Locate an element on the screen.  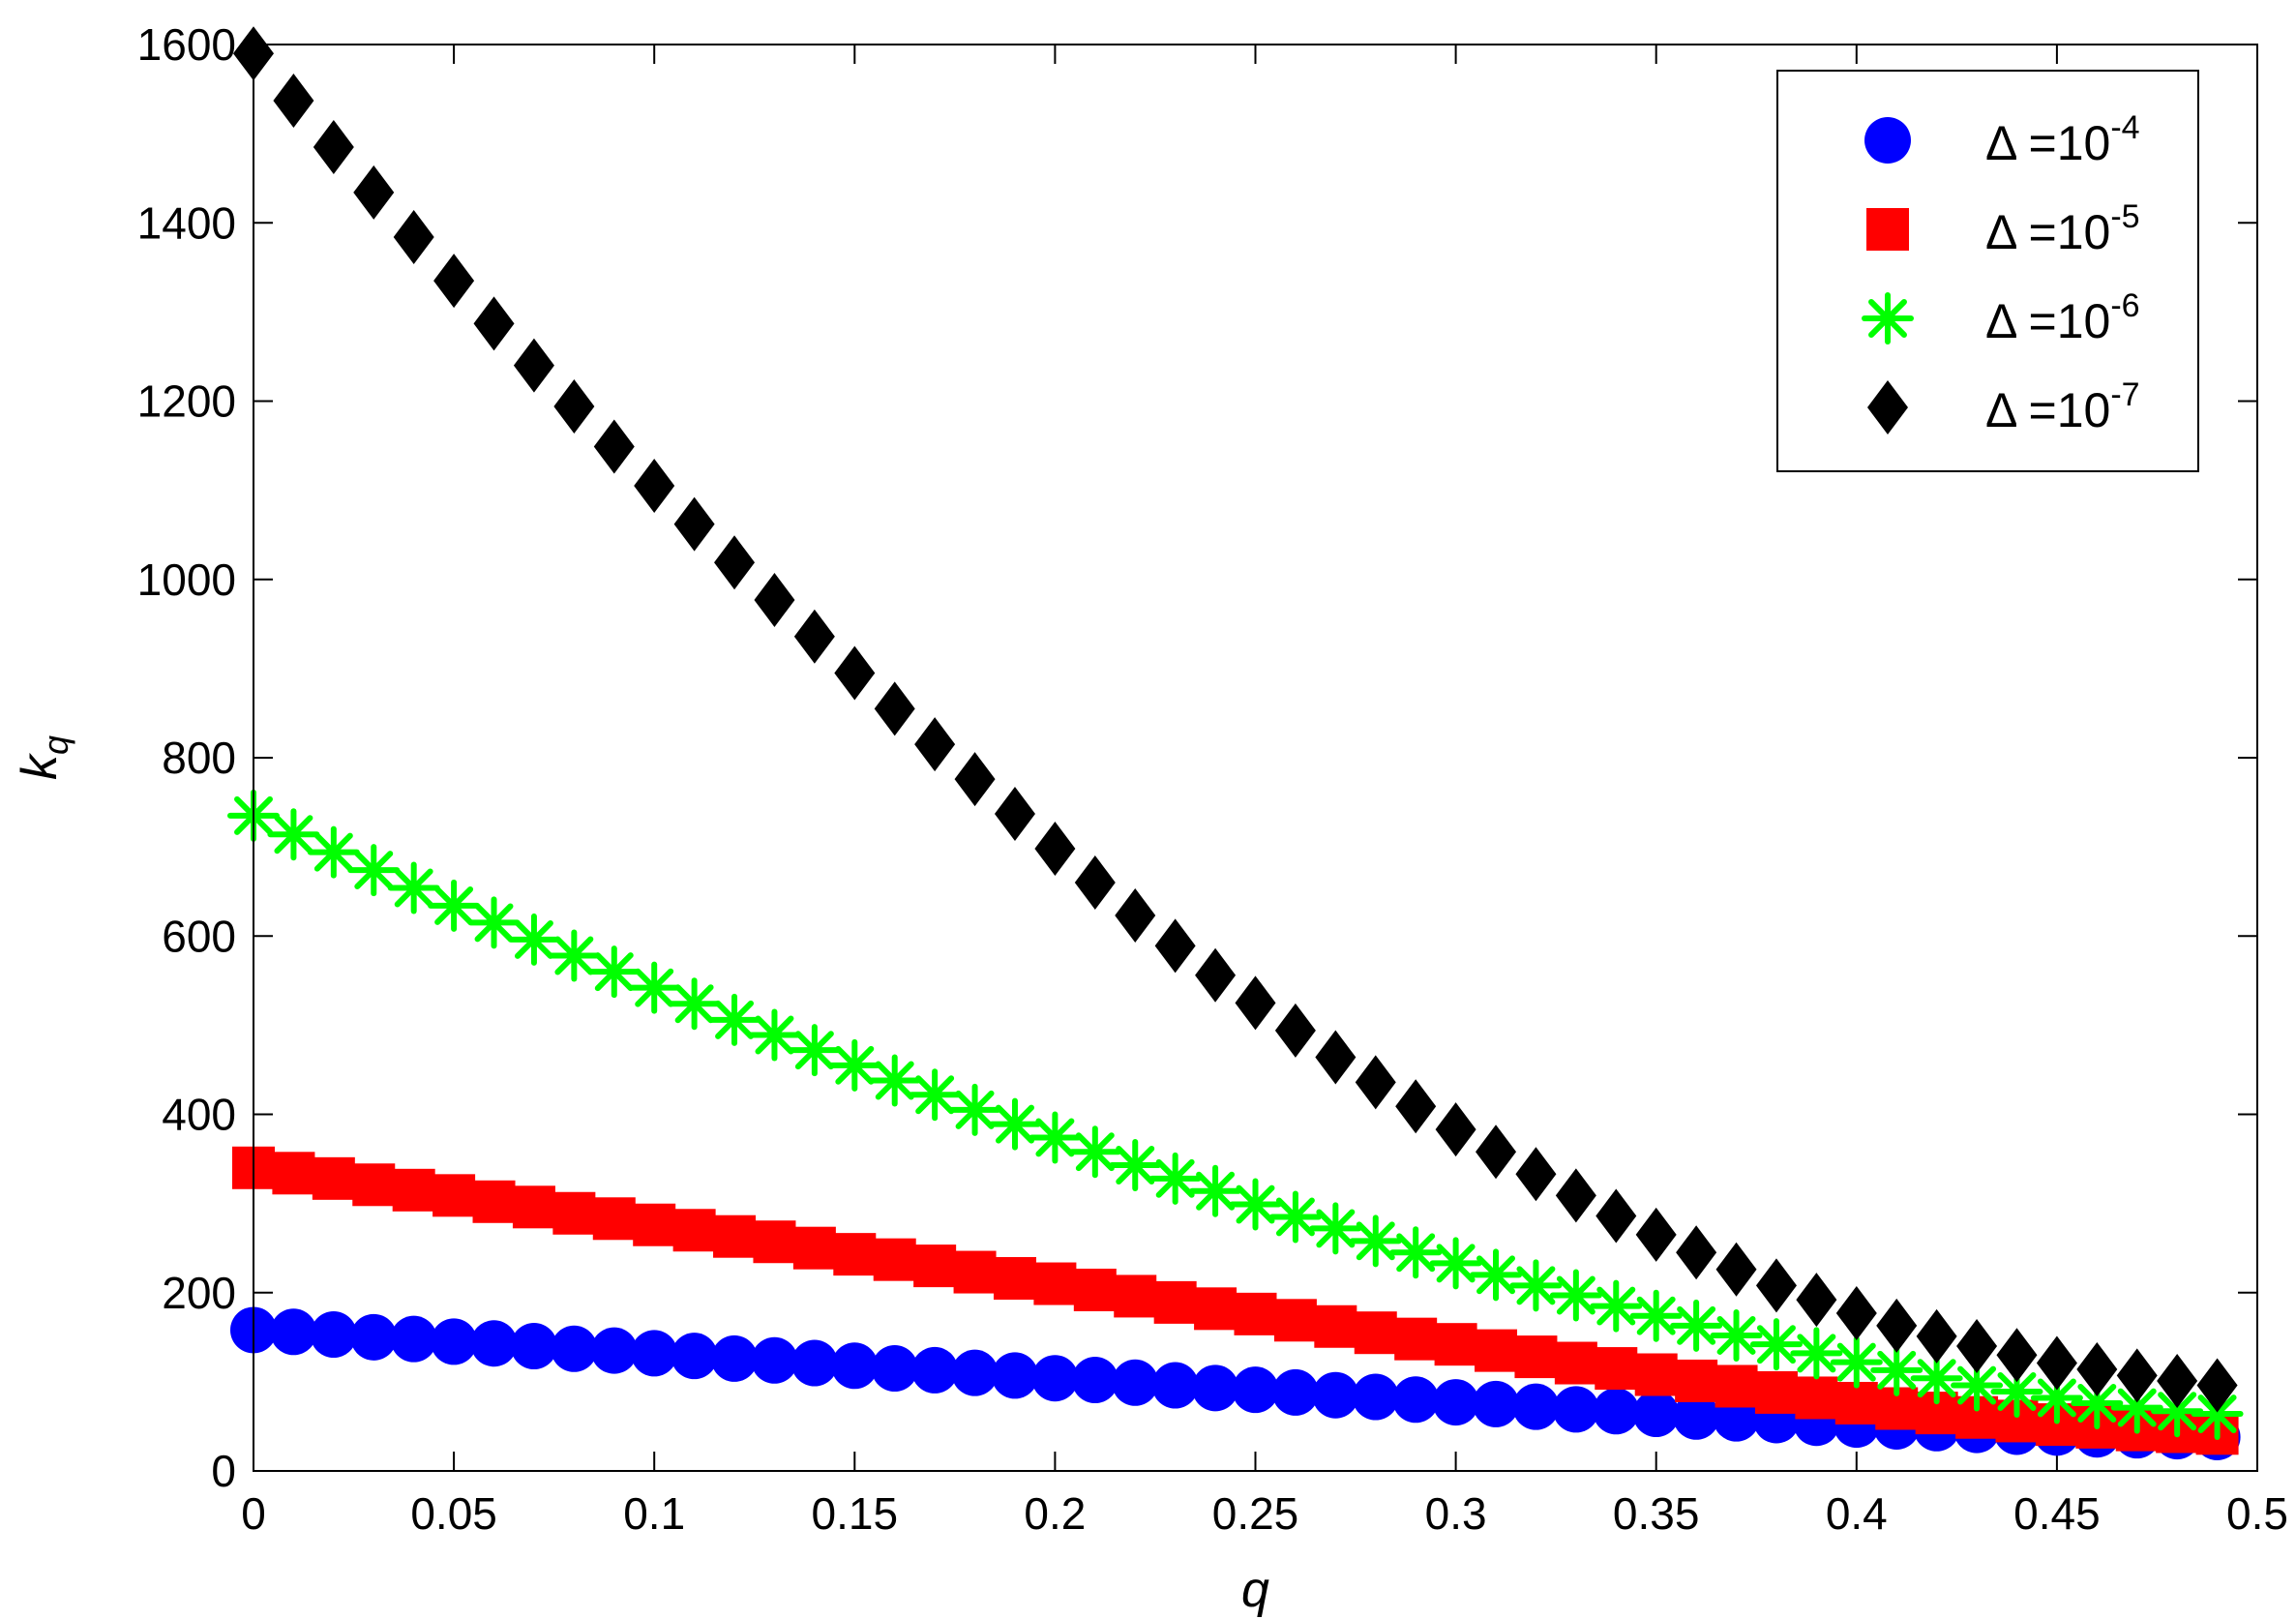
x-tick-label: 0.15 is located at coordinates (855, 1514).